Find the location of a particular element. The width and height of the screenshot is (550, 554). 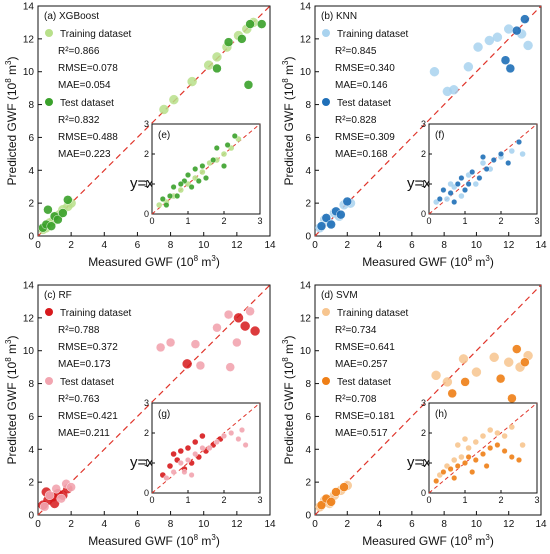

y-tick-label: 8 is located at coordinates (308, 105).